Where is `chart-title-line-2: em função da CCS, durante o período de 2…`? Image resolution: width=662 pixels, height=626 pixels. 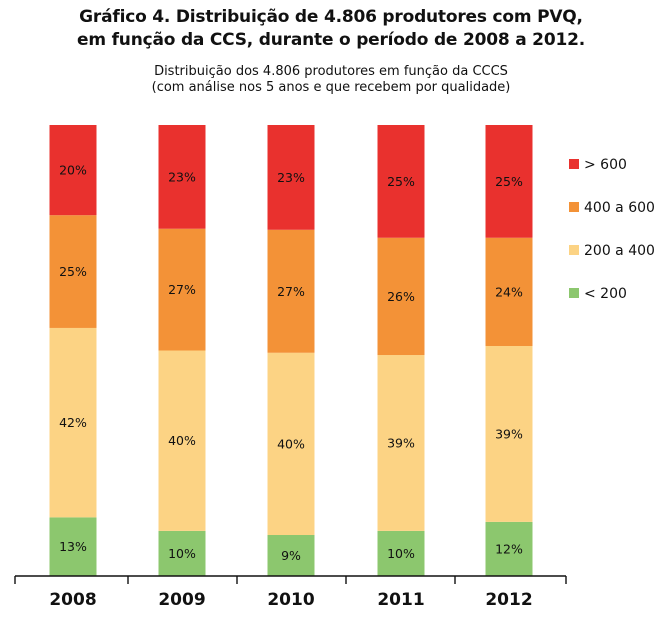 chart-title-line-2: em função da CCS, durante o período de 2… is located at coordinates (331, 40).